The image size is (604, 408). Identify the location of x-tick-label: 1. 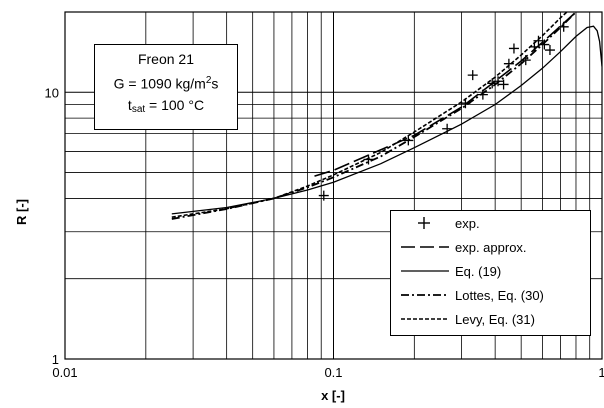
(601, 372).